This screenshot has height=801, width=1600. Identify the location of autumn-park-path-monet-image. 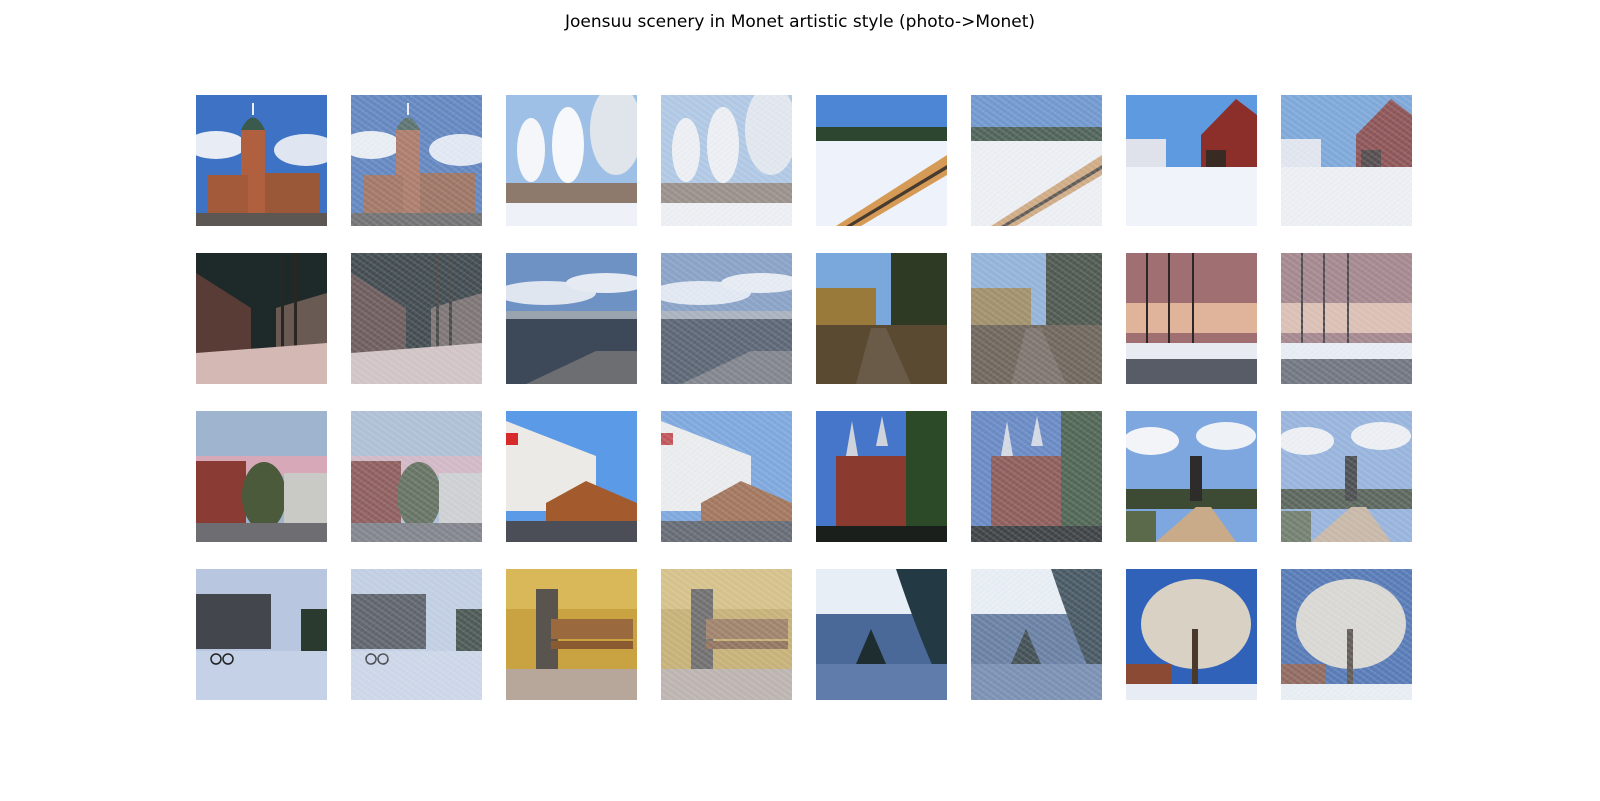
(1036, 318).